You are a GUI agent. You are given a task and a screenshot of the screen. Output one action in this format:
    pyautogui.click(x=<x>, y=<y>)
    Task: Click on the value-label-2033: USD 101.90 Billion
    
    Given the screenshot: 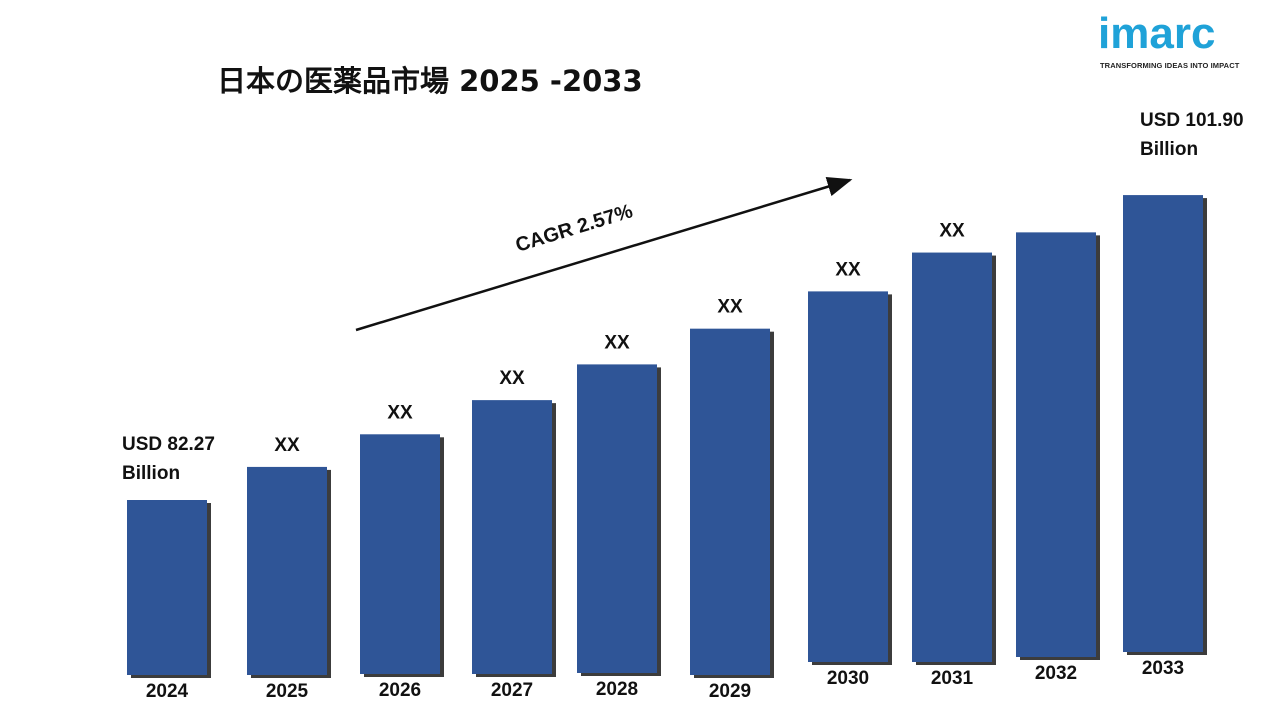 What is the action you would take?
    pyautogui.click(x=1192, y=135)
    